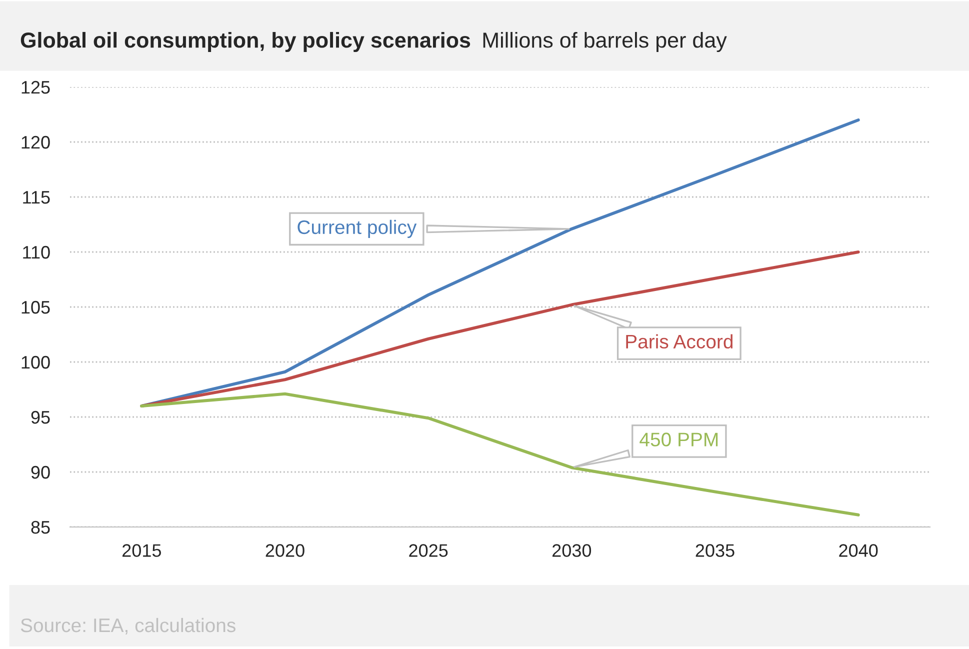 Image resolution: width=969 pixels, height=649 pixels. What do you see at coordinates (40, 417) in the screenshot?
I see `y-tick-label: 95` at bounding box center [40, 417].